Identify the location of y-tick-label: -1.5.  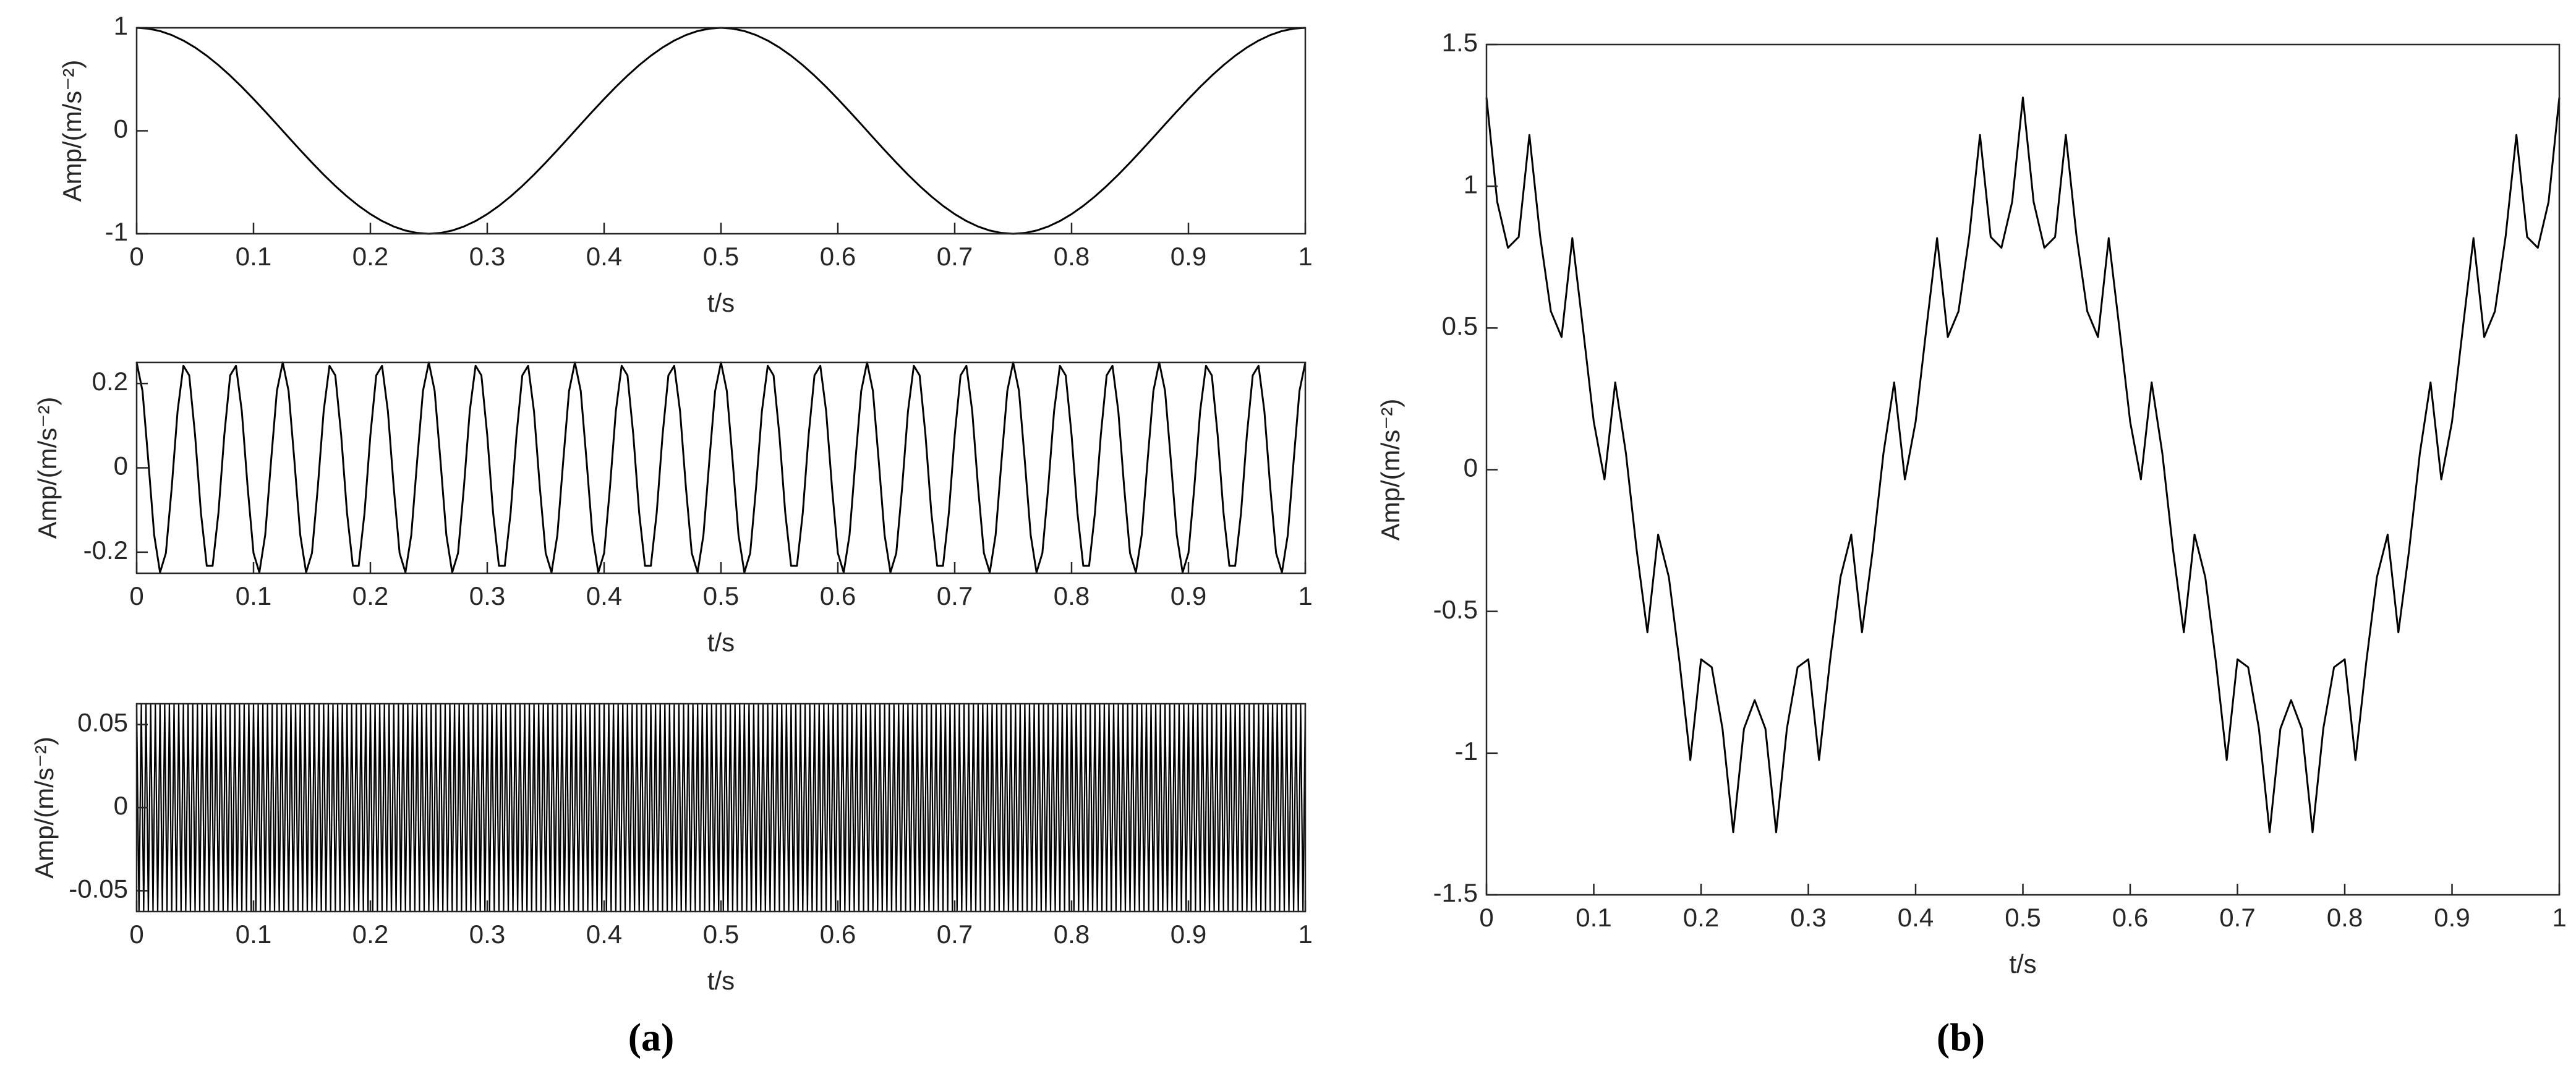
(1455, 892).